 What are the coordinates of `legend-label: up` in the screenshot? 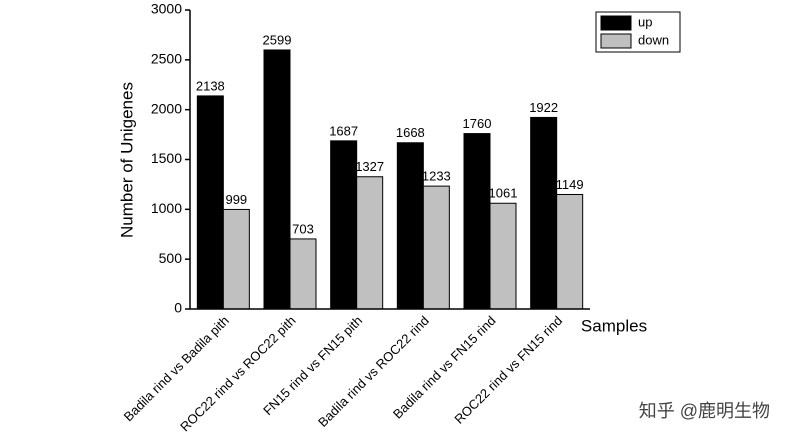 It's located at (645, 21).